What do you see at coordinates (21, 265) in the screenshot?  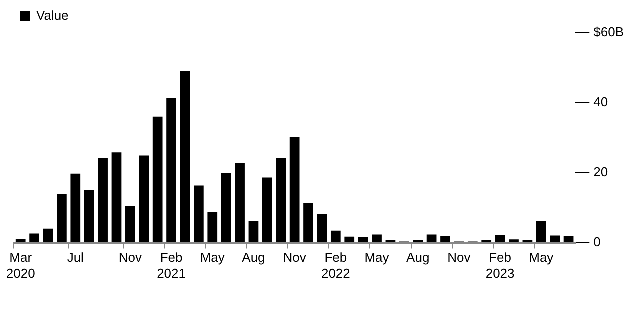 I see `x-tick-label: Mar 2020` at bounding box center [21, 265].